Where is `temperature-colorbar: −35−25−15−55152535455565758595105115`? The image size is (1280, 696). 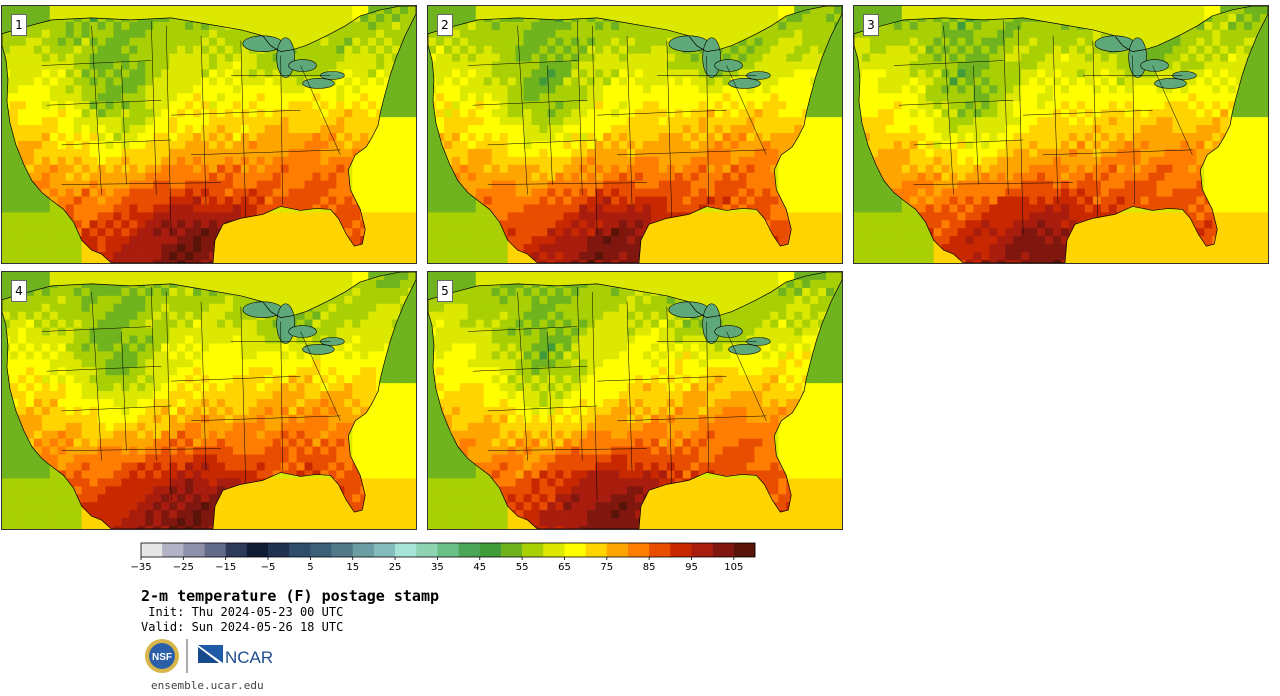 temperature-colorbar: −35−25−15−55152535455565758595105115 is located at coordinates (449, 557).